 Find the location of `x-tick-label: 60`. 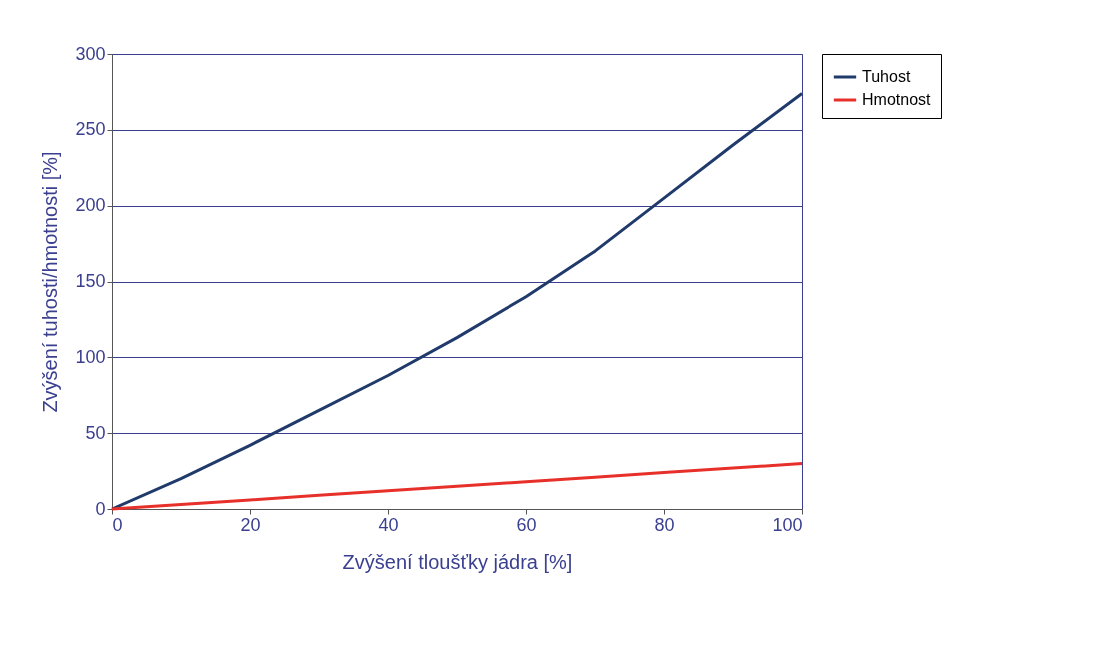

x-tick-label: 60 is located at coordinates (526, 524).